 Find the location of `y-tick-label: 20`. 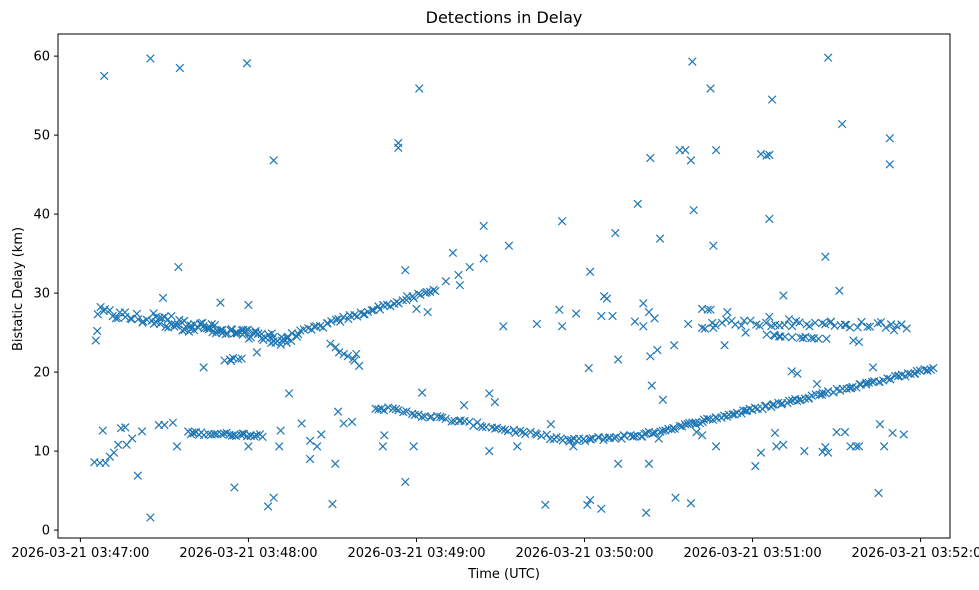

y-tick-label: 20 is located at coordinates (41, 373).